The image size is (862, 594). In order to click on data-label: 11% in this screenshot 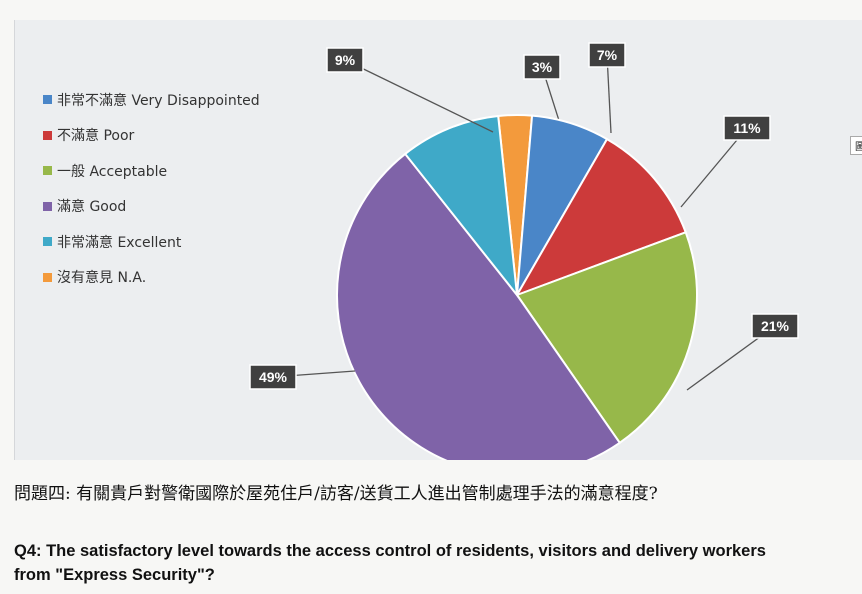, I will do `click(747, 128)`.